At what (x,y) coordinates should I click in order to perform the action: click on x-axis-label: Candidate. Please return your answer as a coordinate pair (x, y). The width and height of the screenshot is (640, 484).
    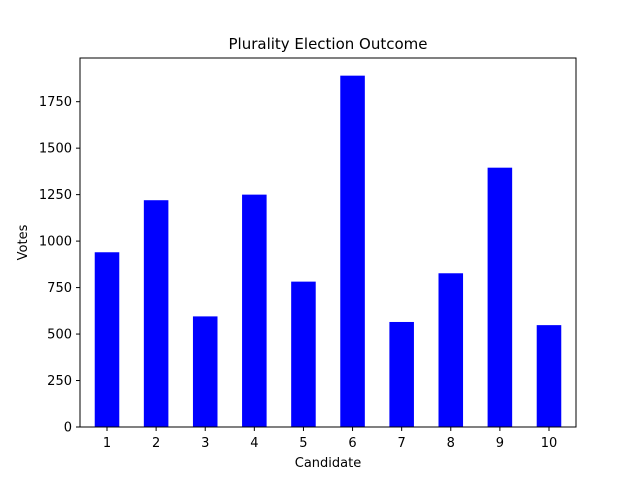
    Looking at the image, I should click on (328, 463).